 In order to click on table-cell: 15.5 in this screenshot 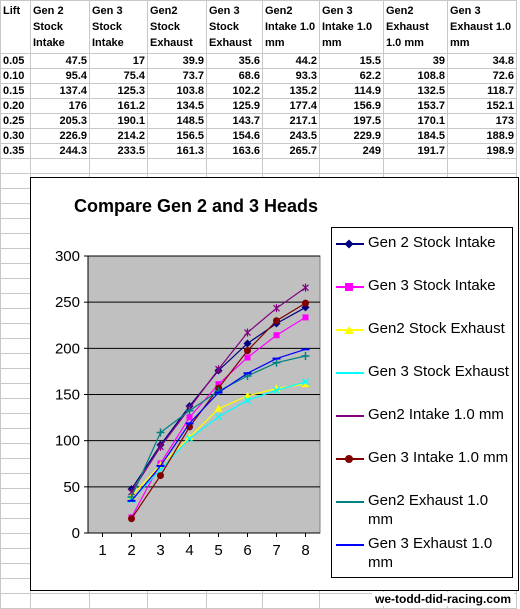, I will do `click(351, 61)`.